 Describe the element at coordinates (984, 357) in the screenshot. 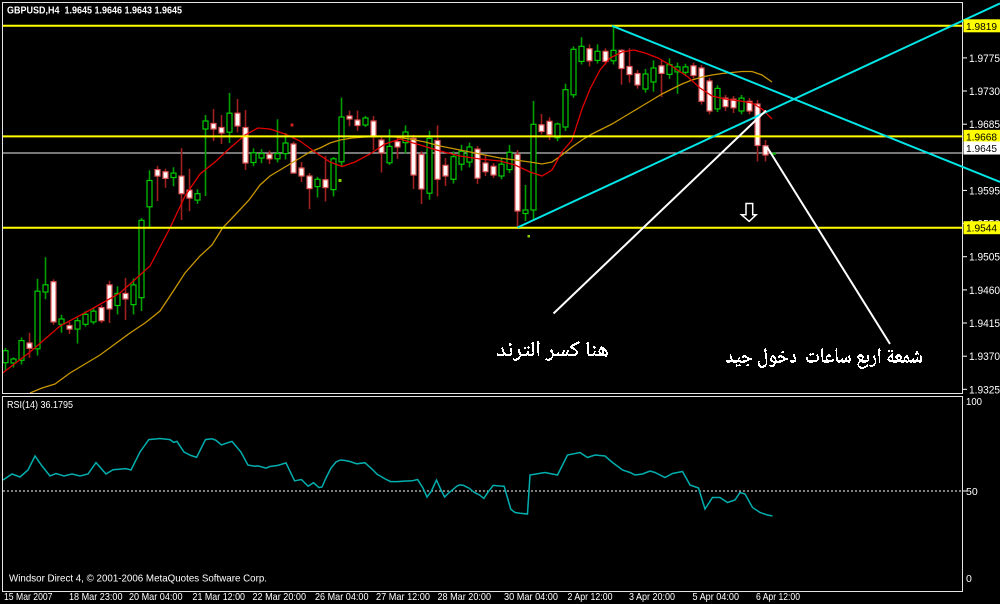

I see `svg-text: 1.9370` at that location.